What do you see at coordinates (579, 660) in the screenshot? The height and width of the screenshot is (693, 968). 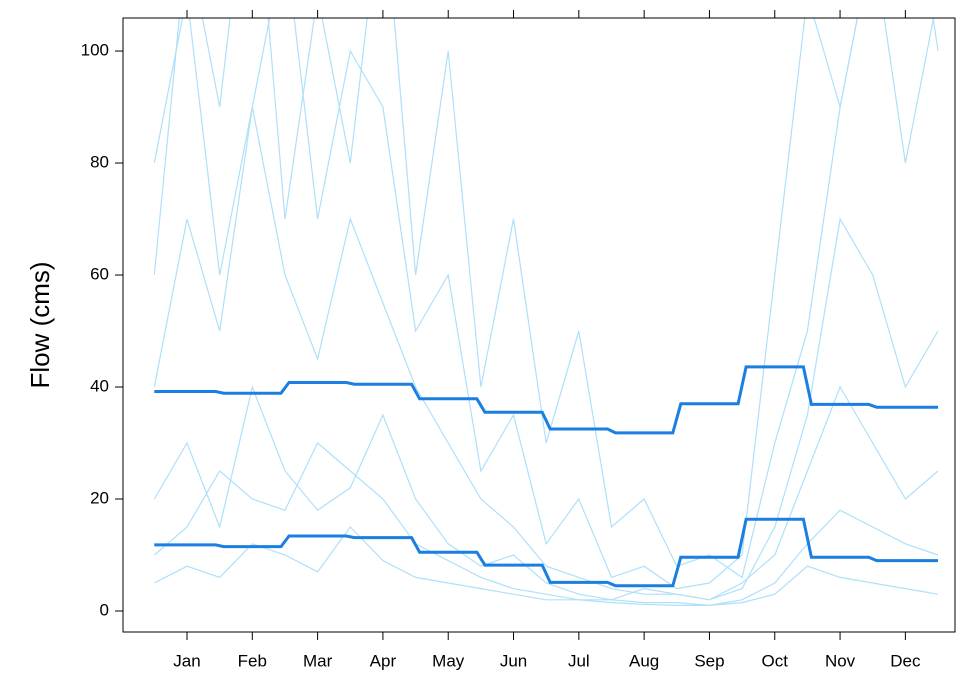 I see `x-tick-label: Jul` at bounding box center [579, 660].